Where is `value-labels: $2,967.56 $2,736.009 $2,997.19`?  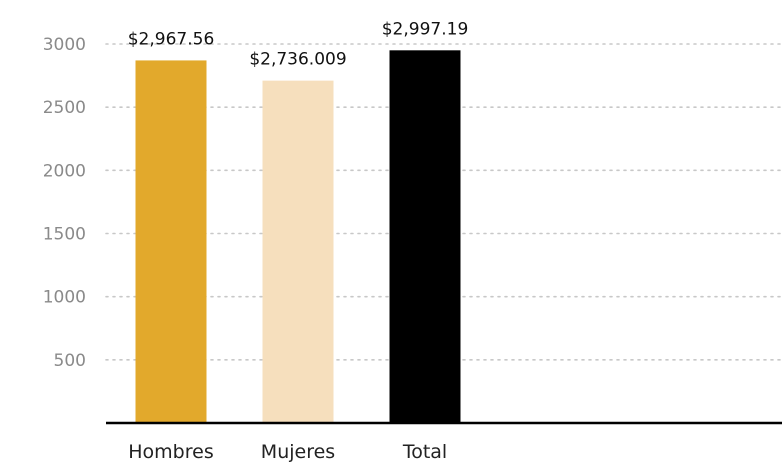
value-labels: $2,967.56 $2,736.009 $2,997.19 is located at coordinates (298, 44).